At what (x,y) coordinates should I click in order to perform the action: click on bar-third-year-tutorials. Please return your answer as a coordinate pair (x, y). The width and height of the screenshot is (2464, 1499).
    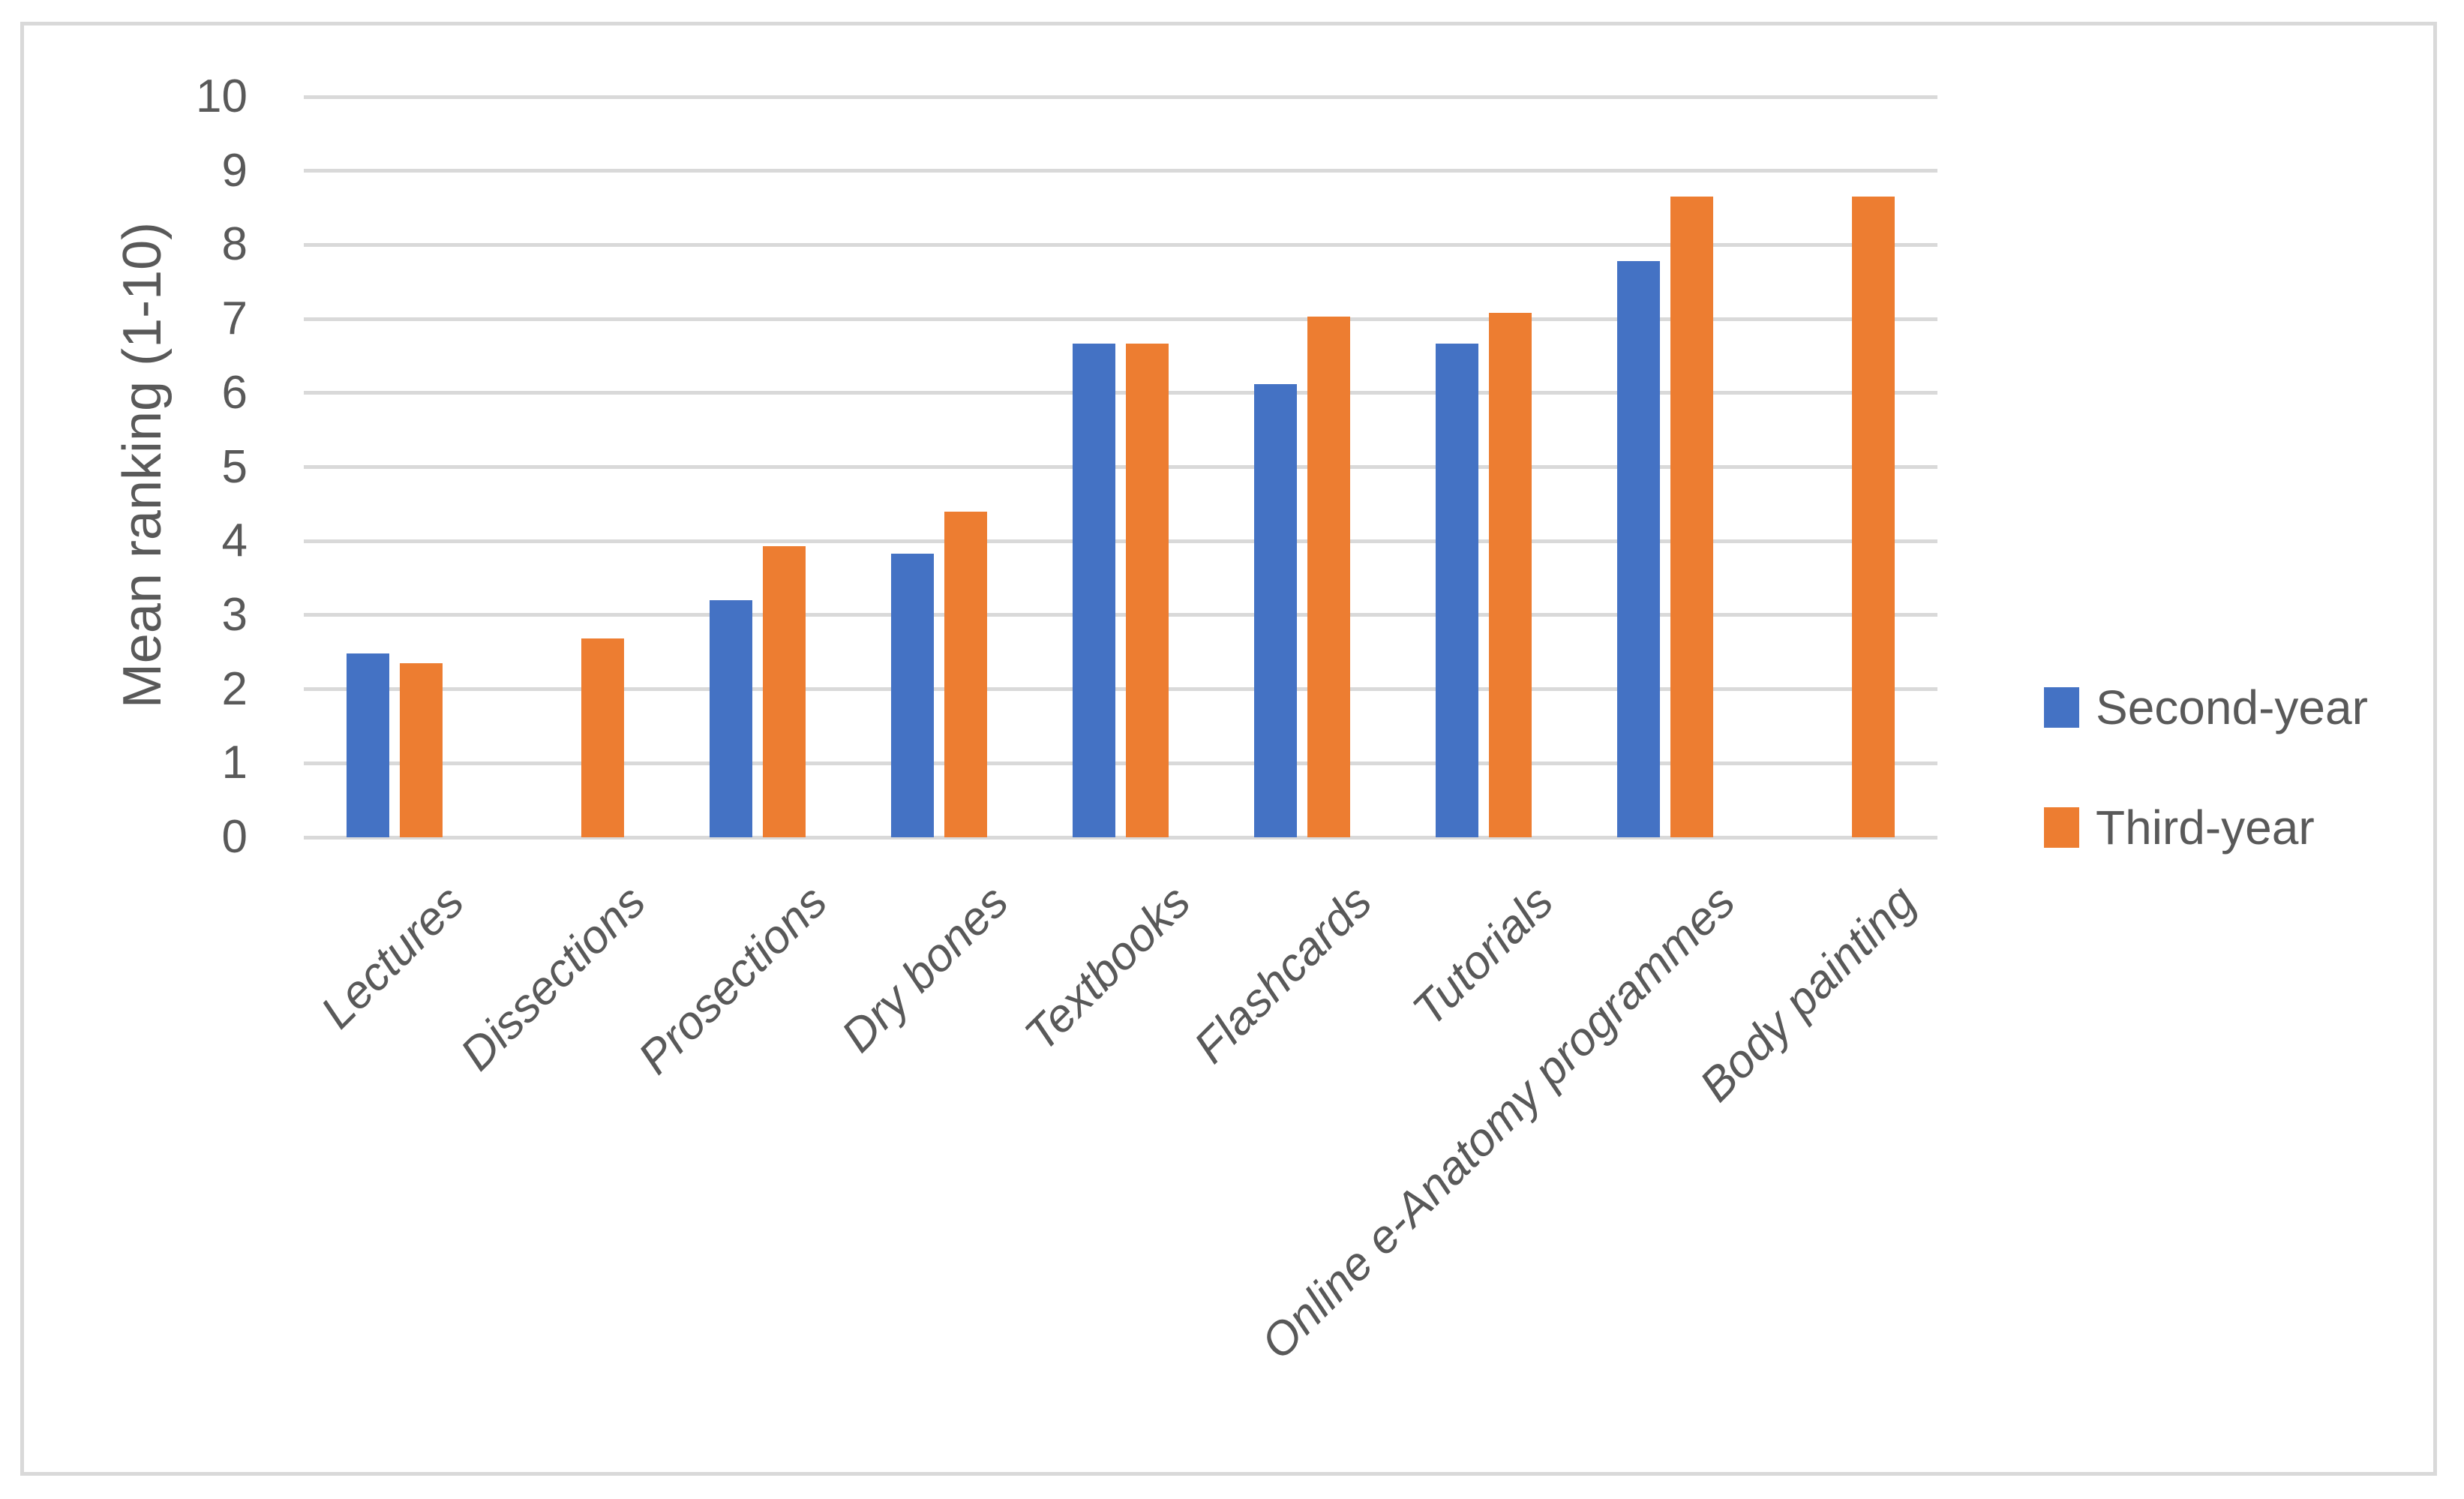
    Looking at the image, I should click on (1510, 575).